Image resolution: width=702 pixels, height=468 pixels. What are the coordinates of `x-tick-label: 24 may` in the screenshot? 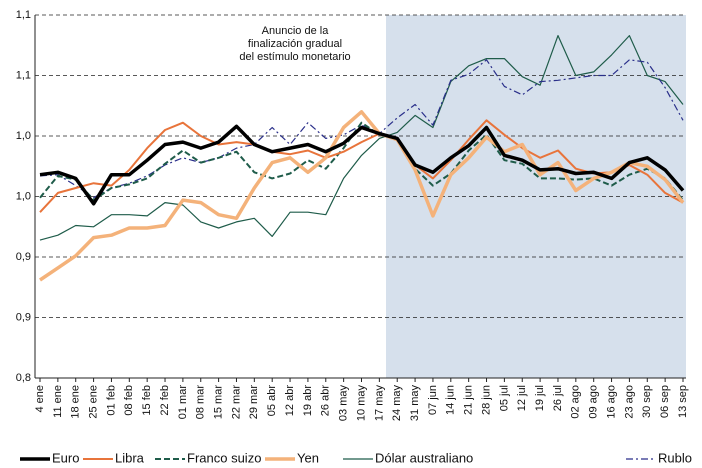 It's located at (397, 403).